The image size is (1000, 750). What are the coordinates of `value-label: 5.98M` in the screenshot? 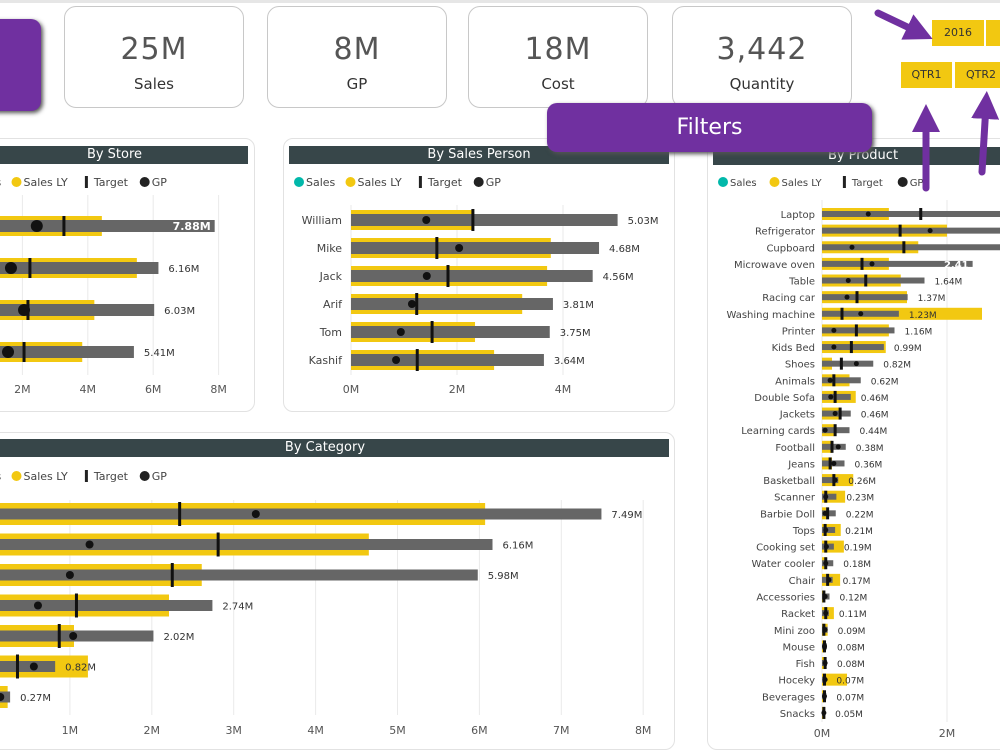 It's located at (503, 576).